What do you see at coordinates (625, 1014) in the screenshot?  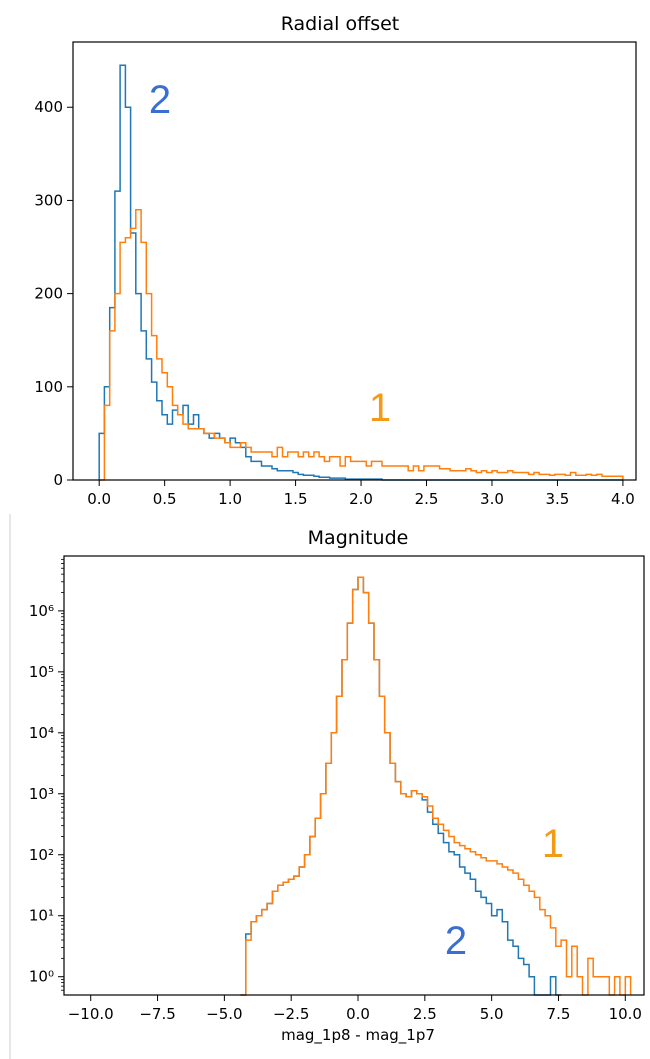 I see `magnitude-x-tick-label: 10.0` at bounding box center [625, 1014].